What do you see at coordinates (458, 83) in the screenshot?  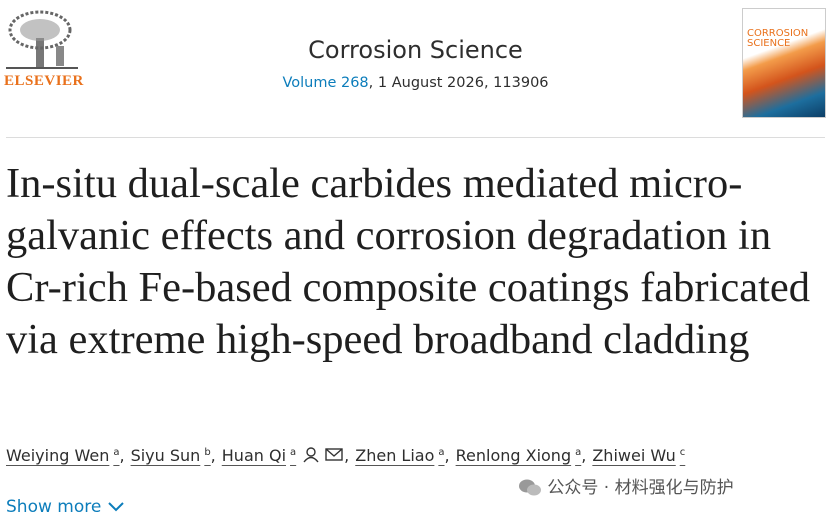 I see `issue-info: , 1 August 2026, 113906` at bounding box center [458, 83].